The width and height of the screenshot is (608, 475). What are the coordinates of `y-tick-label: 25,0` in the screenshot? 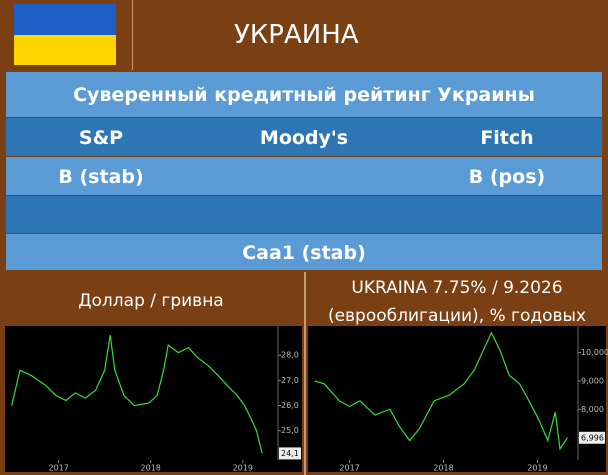 It's located at (290, 430).